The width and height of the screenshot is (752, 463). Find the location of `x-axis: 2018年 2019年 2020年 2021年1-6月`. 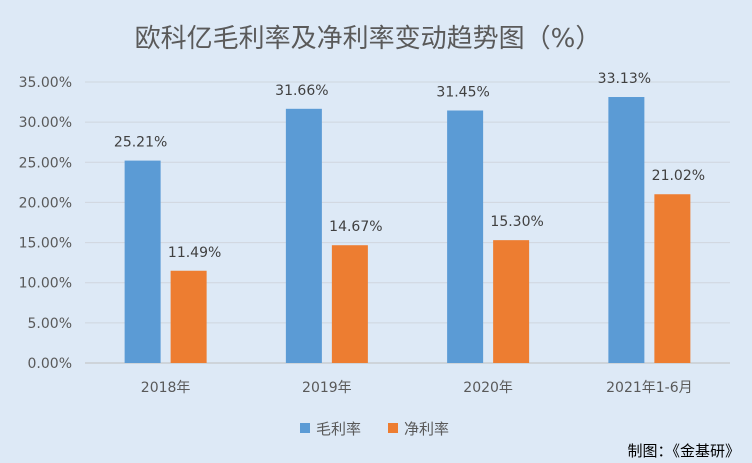

x-axis: 2018年 2019年 2020年 2021年1-6月 is located at coordinates (417, 388).